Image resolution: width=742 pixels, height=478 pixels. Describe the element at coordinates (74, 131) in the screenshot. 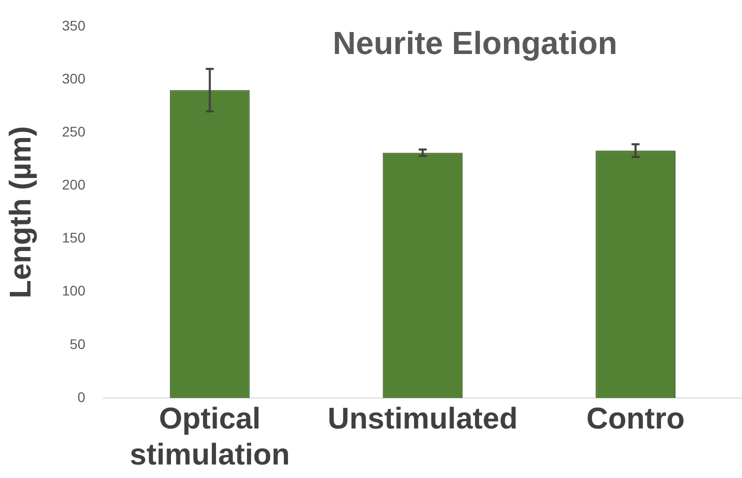

I see `y-tick-label: 250` at that location.